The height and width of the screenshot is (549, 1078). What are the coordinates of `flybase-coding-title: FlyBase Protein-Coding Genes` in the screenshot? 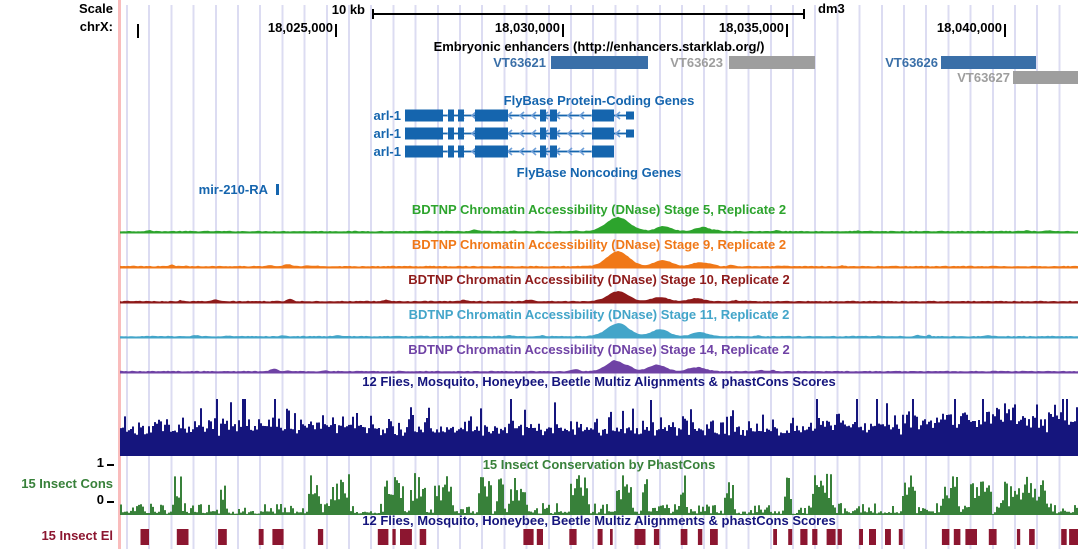 It's located at (599, 100).